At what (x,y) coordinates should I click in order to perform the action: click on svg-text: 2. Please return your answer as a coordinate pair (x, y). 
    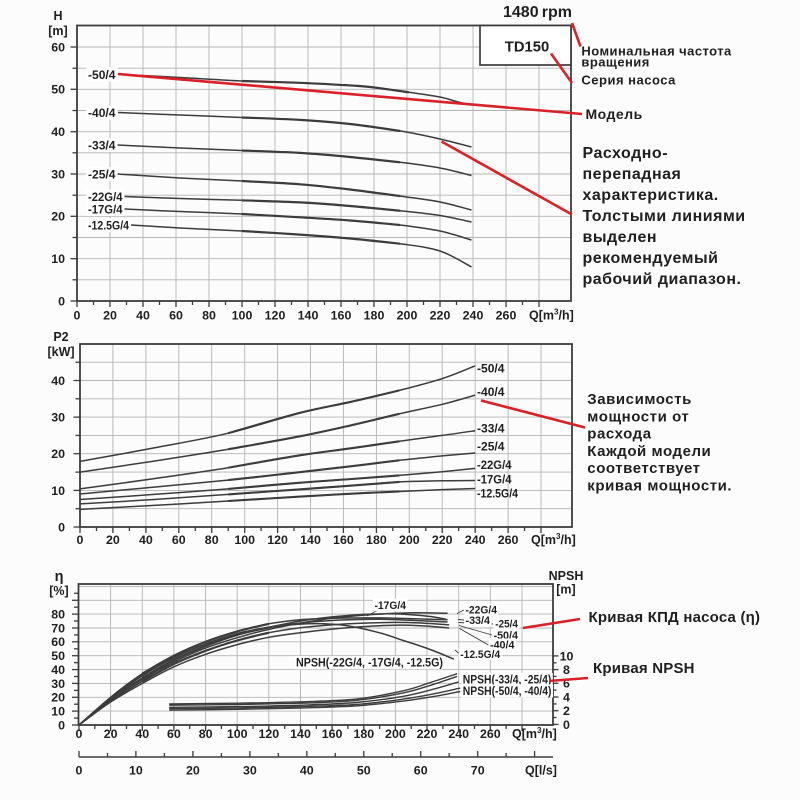
    Looking at the image, I should click on (566, 711).